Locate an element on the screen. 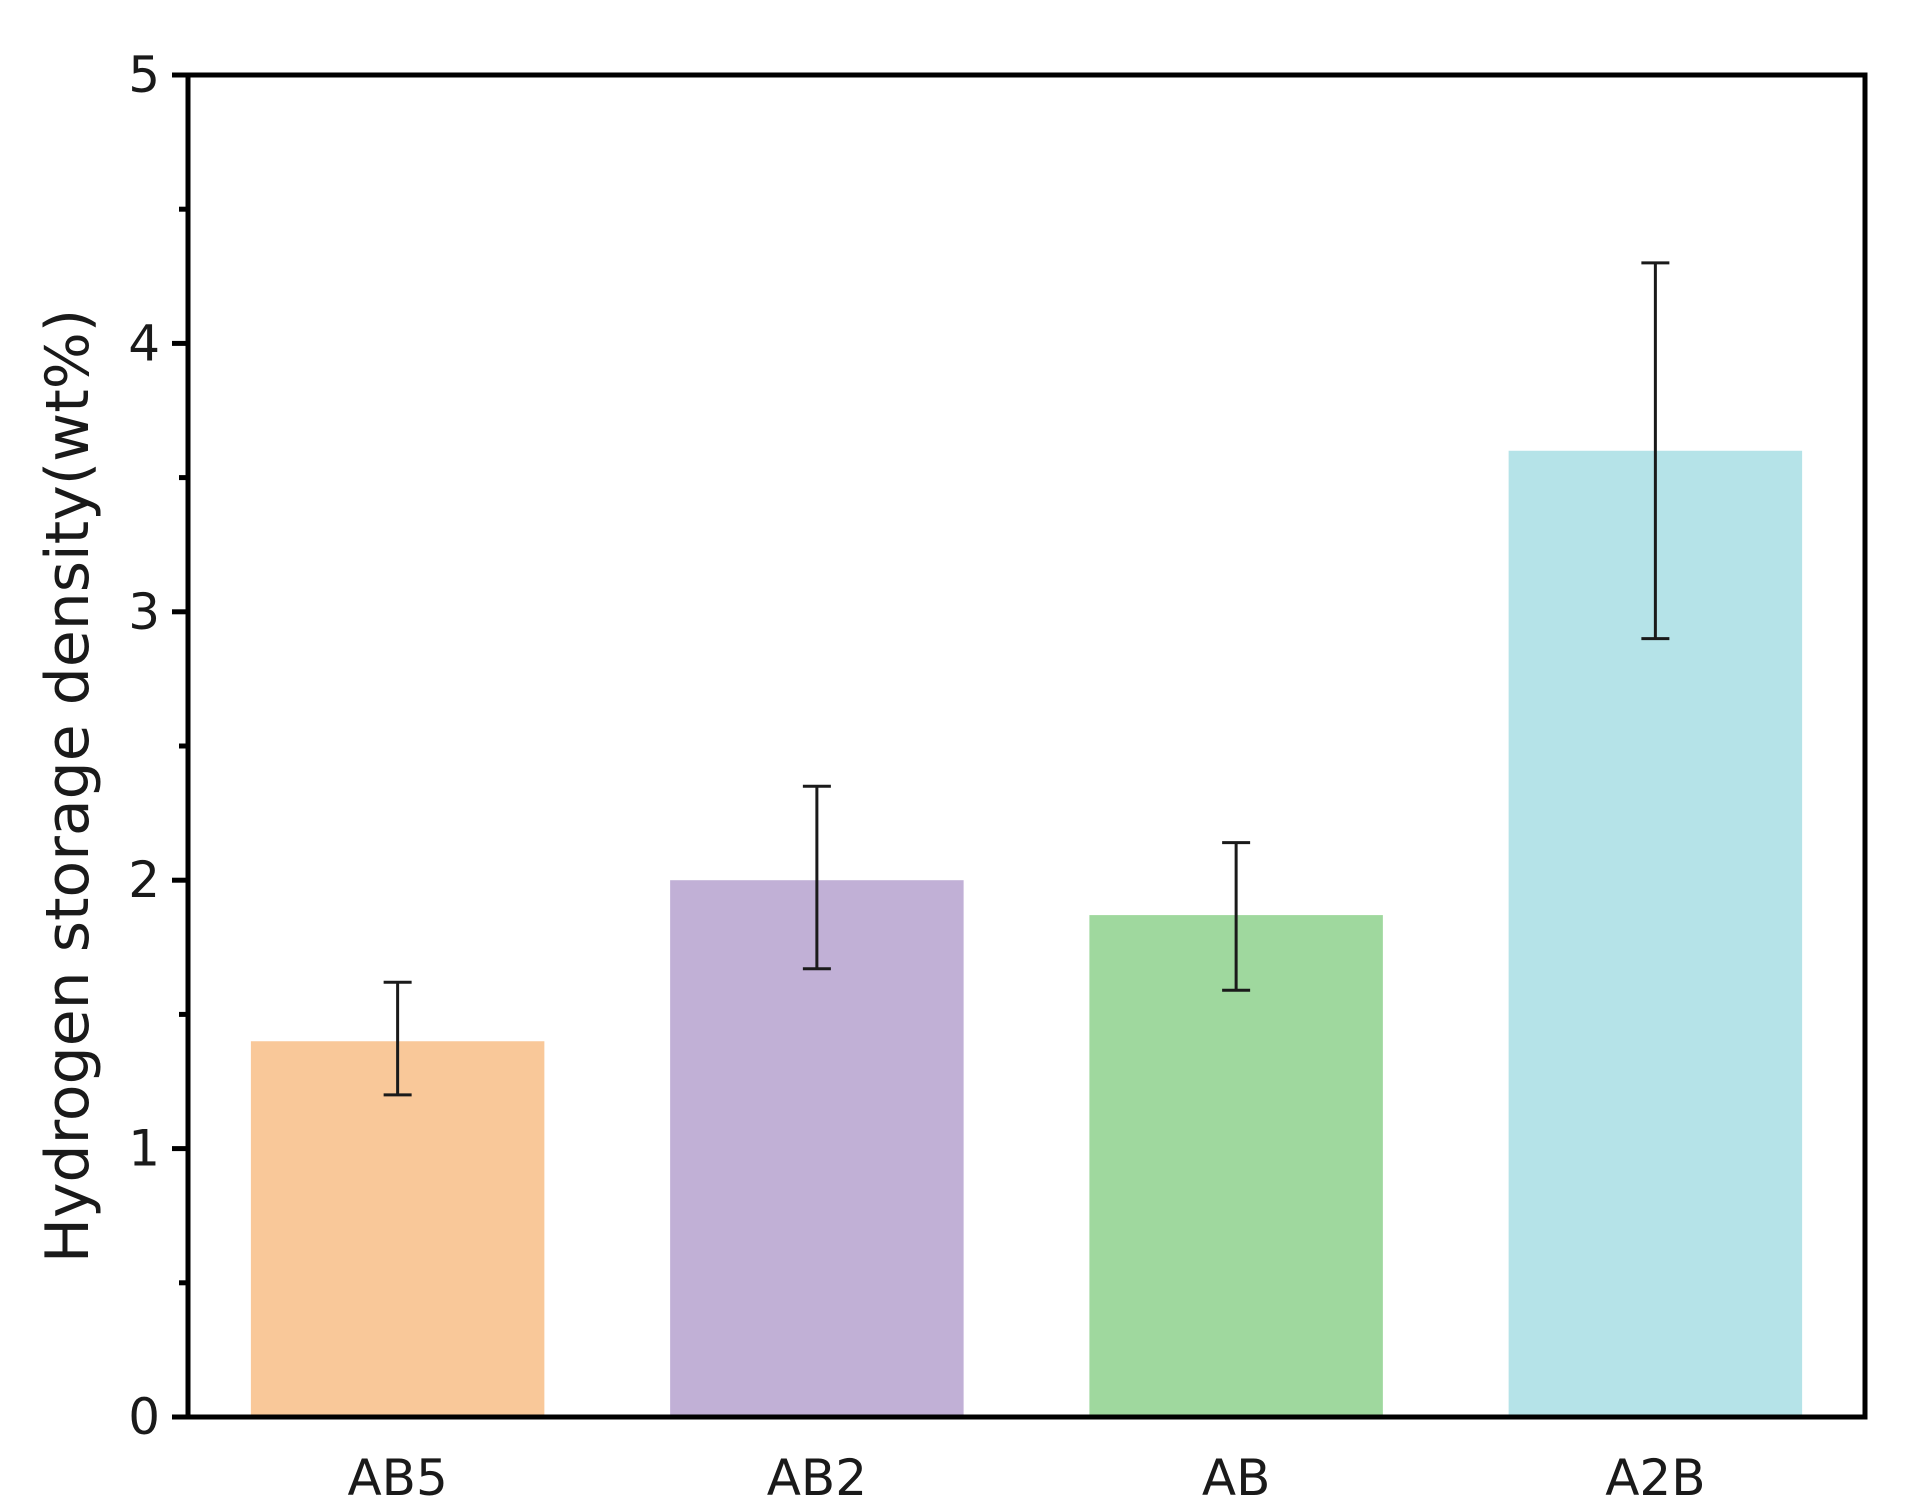 The height and width of the screenshot is (1507, 1910). y-tick-label: 2 is located at coordinates (144, 880).